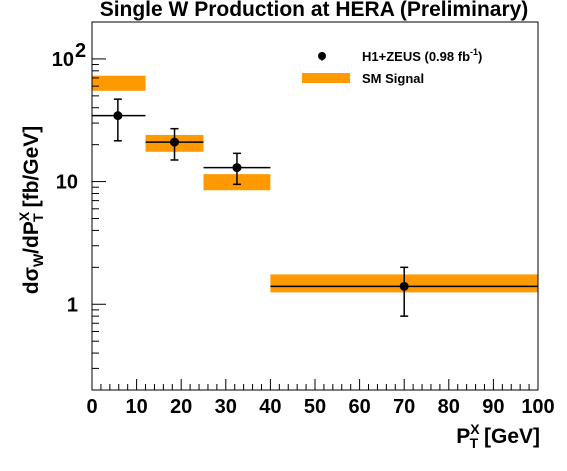 The image size is (567, 471). Describe the element at coordinates (31, 237) in the screenshot. I see `y-axis-label-dp: /dP` at that location.